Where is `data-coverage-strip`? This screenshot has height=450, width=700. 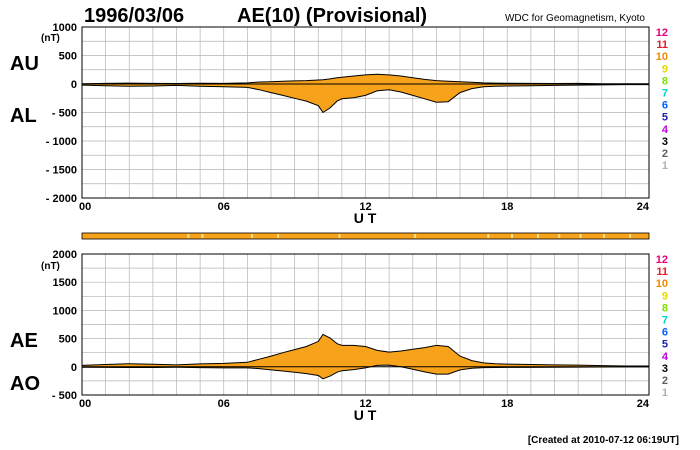 data-coverage-strip is located at coordinates (365, 236).